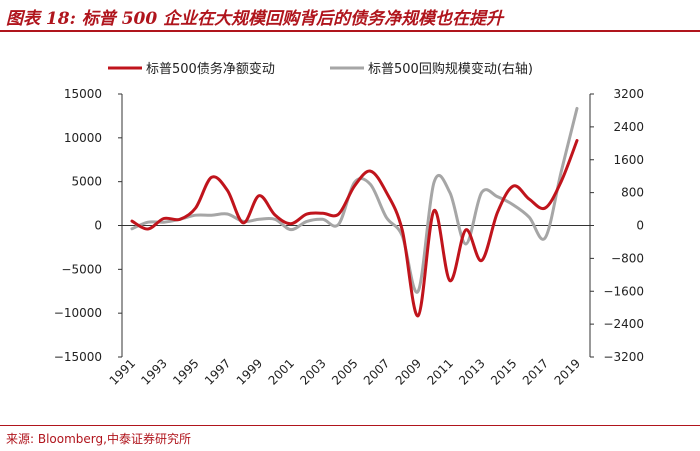 Image resolution: width=700 pixels, height=451 pixels. I want to click on left-tick-label: −5000, so click(81, 269).